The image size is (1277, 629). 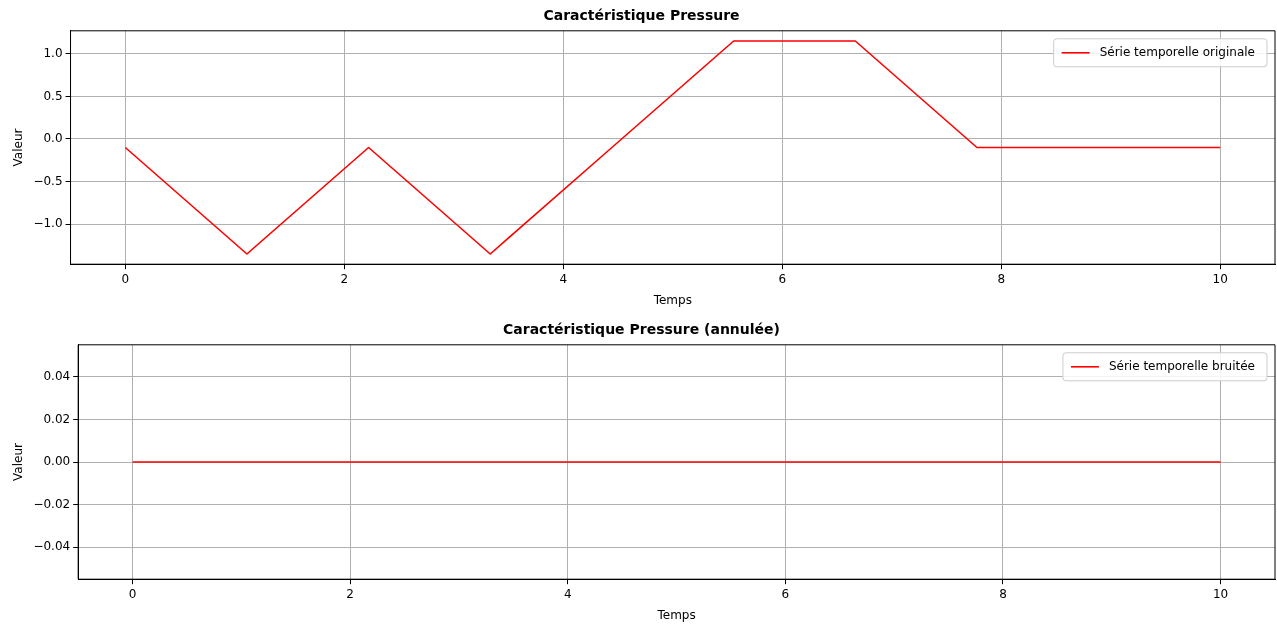 What do you see at coordinates (1177, 51) in the screenshot?
I see `legend-label: Série temporelle originale` at bounding box center [1177, 51].